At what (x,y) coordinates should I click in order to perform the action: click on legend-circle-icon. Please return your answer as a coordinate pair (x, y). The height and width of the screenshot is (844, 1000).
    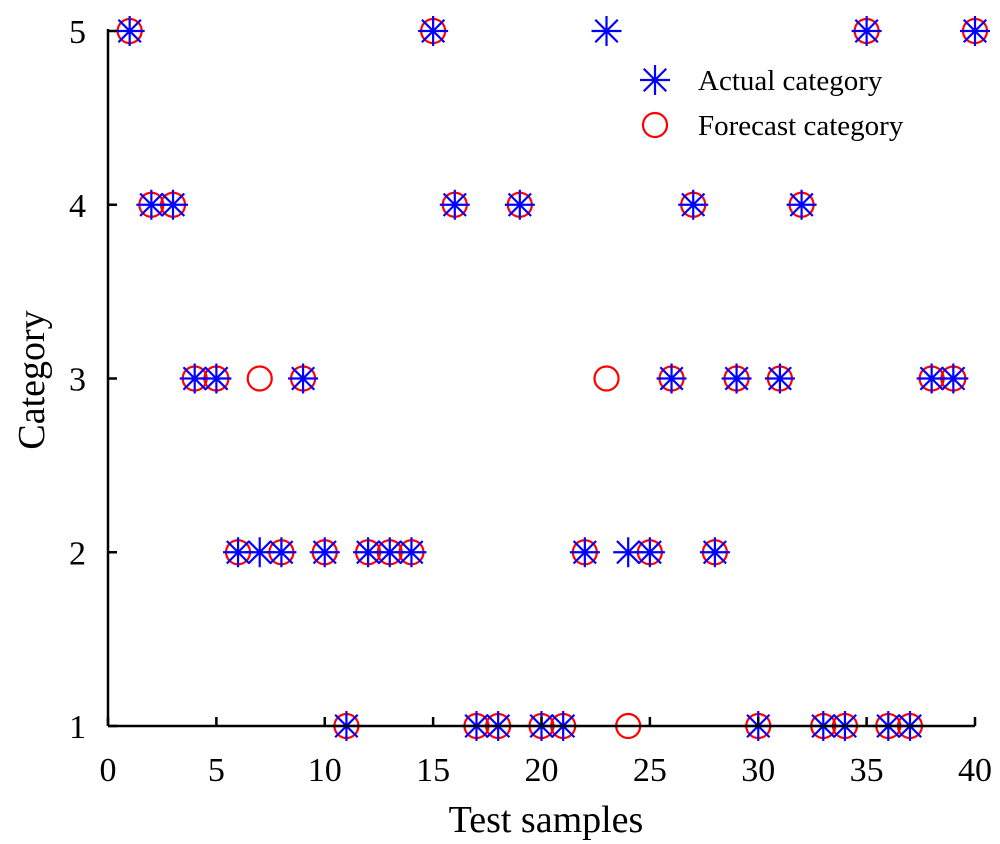
    Looking at the image, I should click on (655, 125).